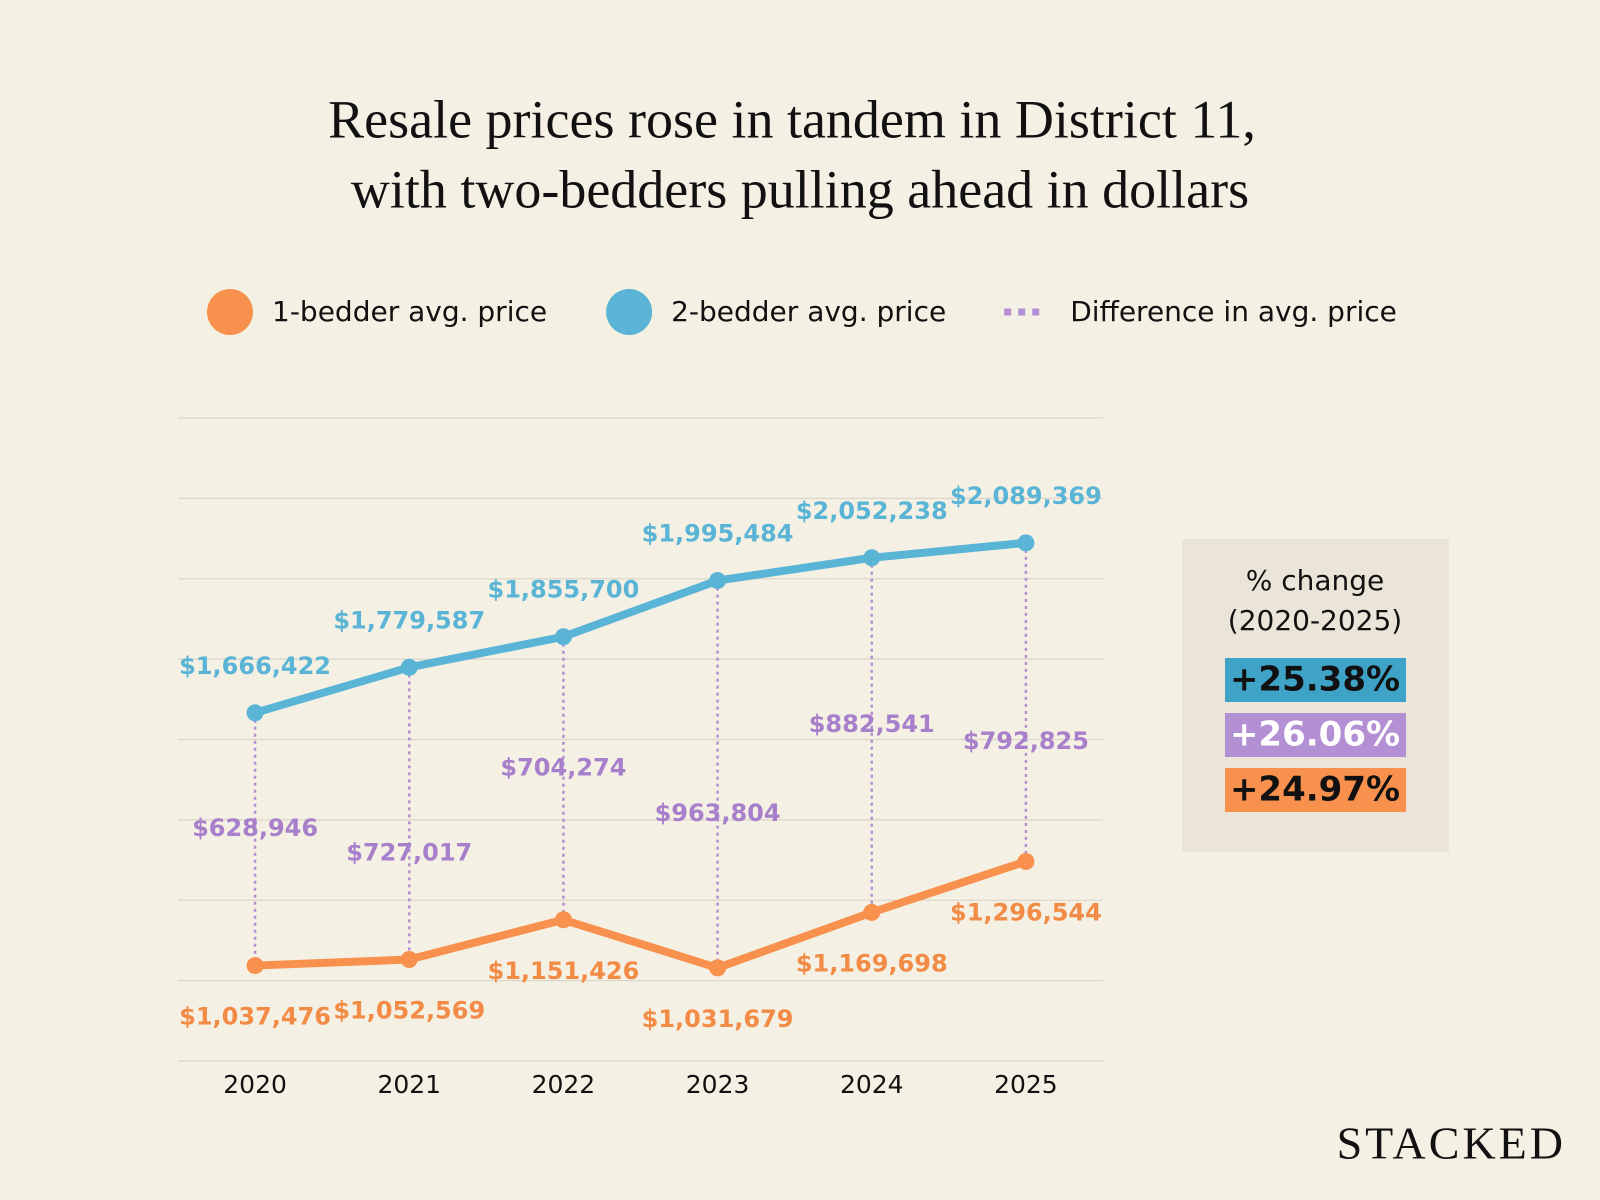 The height and width of the screenshot is (1200, 1600). Describe the element at coordinates (1315, 620) in the screenshot. I see `change-box-title: (2020-2025)` at that location.